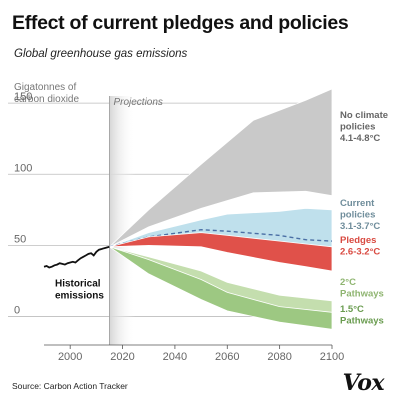 The height and width of the screenshot is (400, 400). I want to click on 2-c-pathways-label: 2°C Pathways, so click(362, 288).